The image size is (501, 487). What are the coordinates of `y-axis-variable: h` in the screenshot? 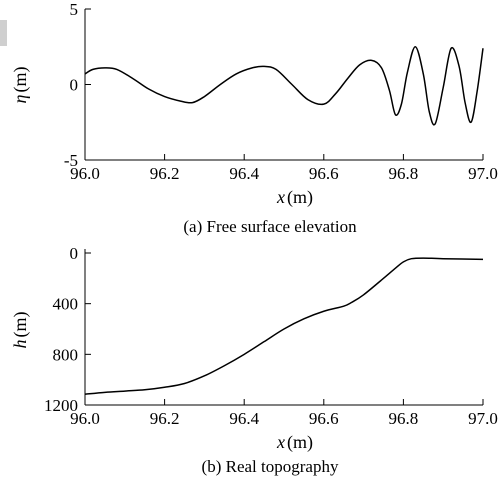 It's located at (20, 344).